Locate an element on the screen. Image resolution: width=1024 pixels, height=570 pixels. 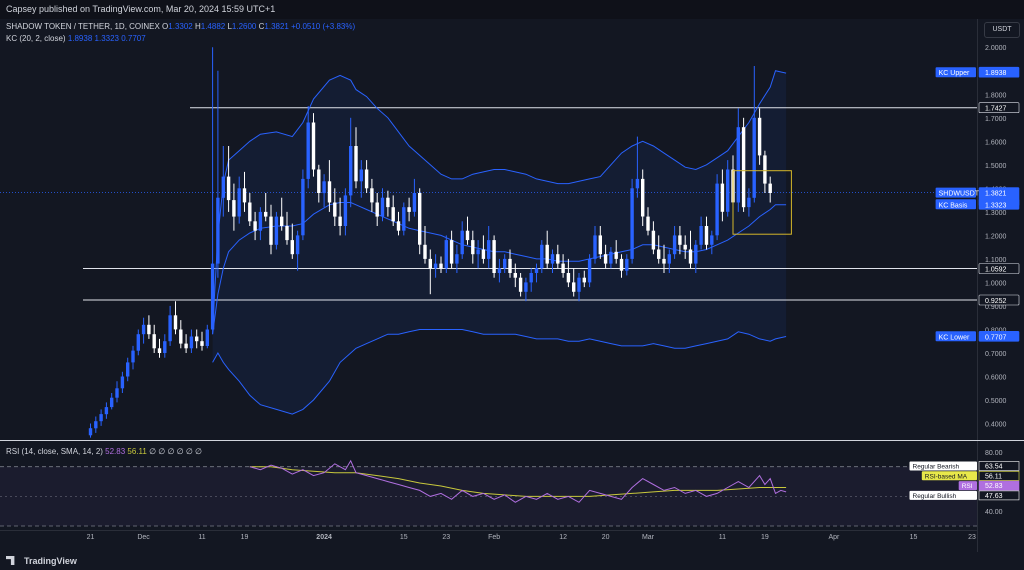
legend-part: L is located at coordinates (229, 26).